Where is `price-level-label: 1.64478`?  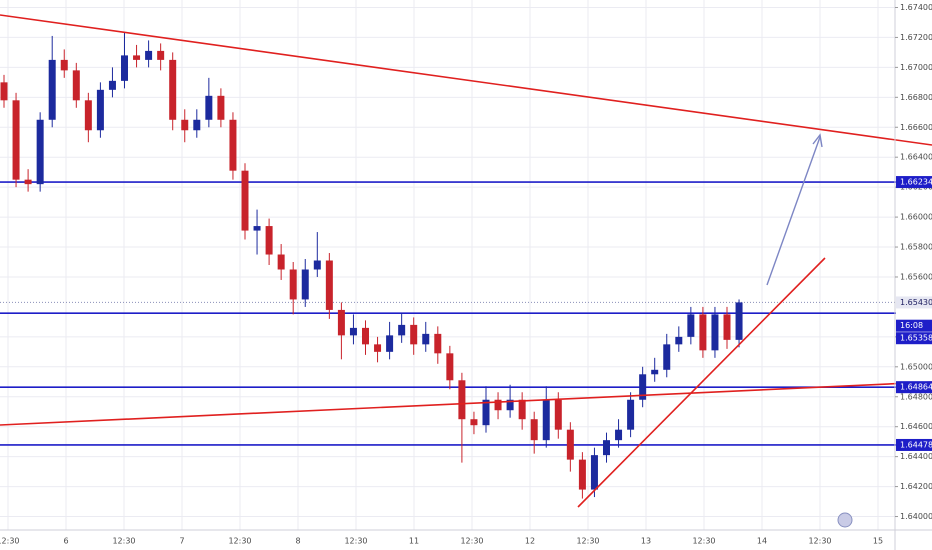
price-level-label: 1.64478 is located at coordinates (916, 444).